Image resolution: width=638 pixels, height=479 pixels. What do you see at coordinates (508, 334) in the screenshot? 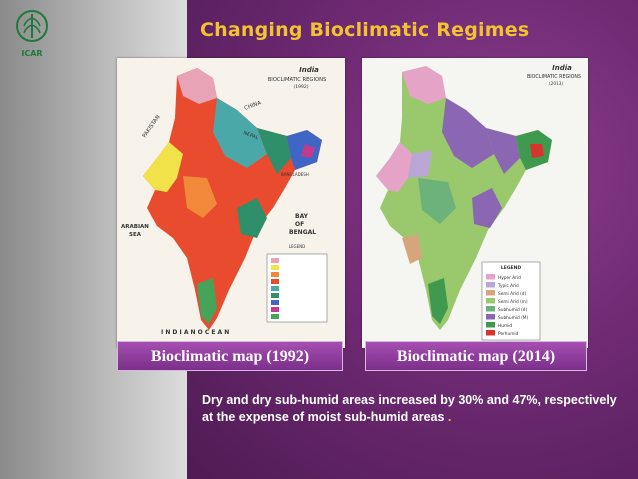
I see `legend-label: Perhumid` at bounding box center [508, 334].